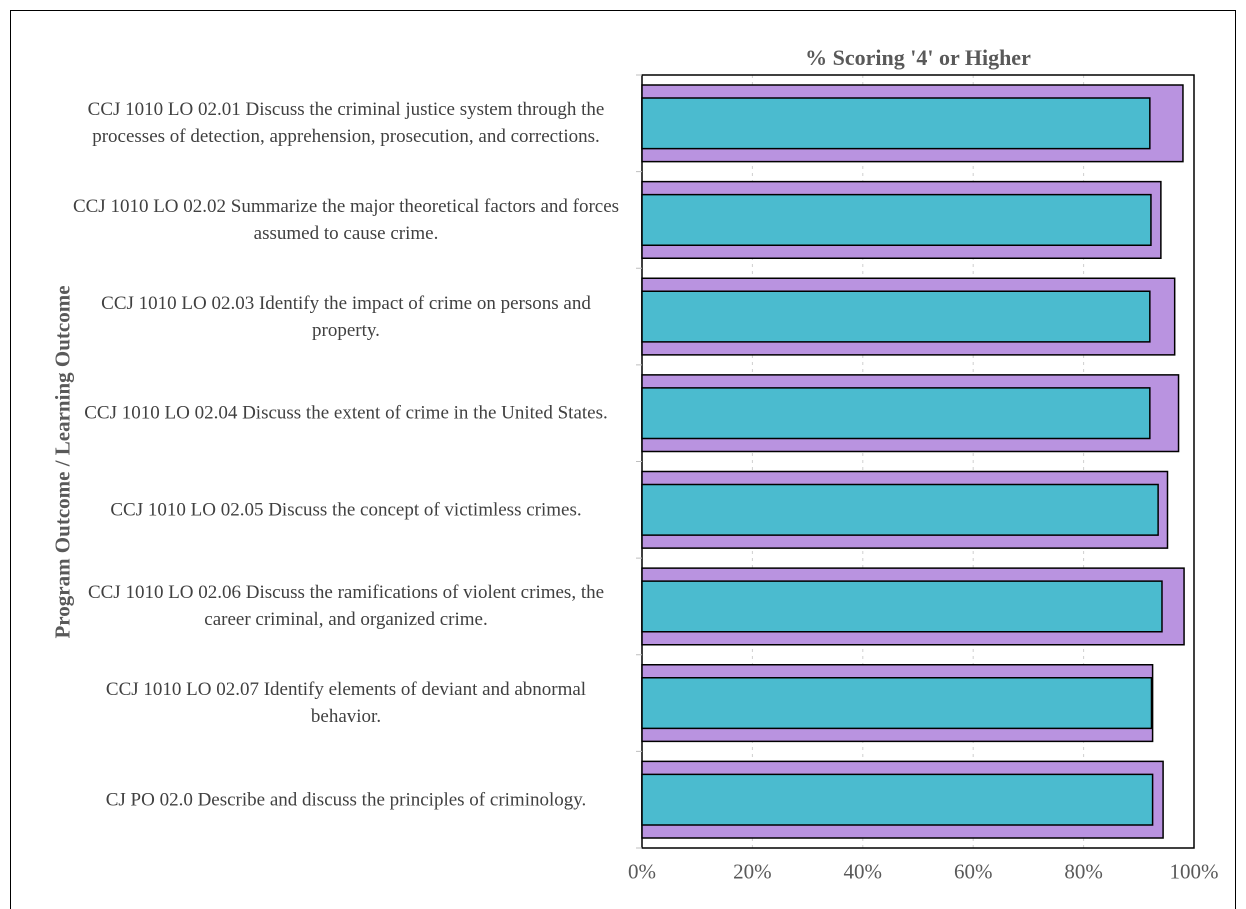 Image resolution: width=1246 pixels, height=909 pixels. I want to click on x-tick-label: 60%, so click(973, 871).